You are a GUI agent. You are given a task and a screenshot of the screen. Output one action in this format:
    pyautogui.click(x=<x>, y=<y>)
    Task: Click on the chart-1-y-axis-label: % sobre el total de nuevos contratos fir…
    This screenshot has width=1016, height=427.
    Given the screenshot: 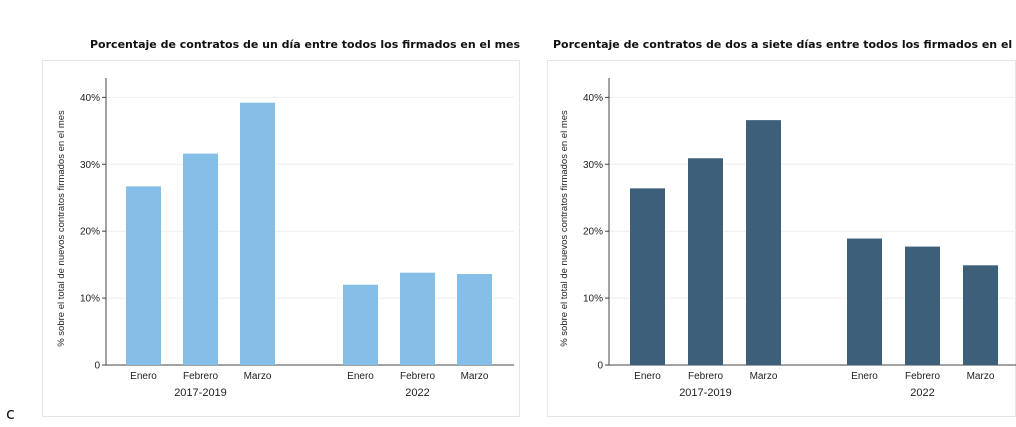 What is the action you would take?
    pyautogui.click(x=61, y=228)
    